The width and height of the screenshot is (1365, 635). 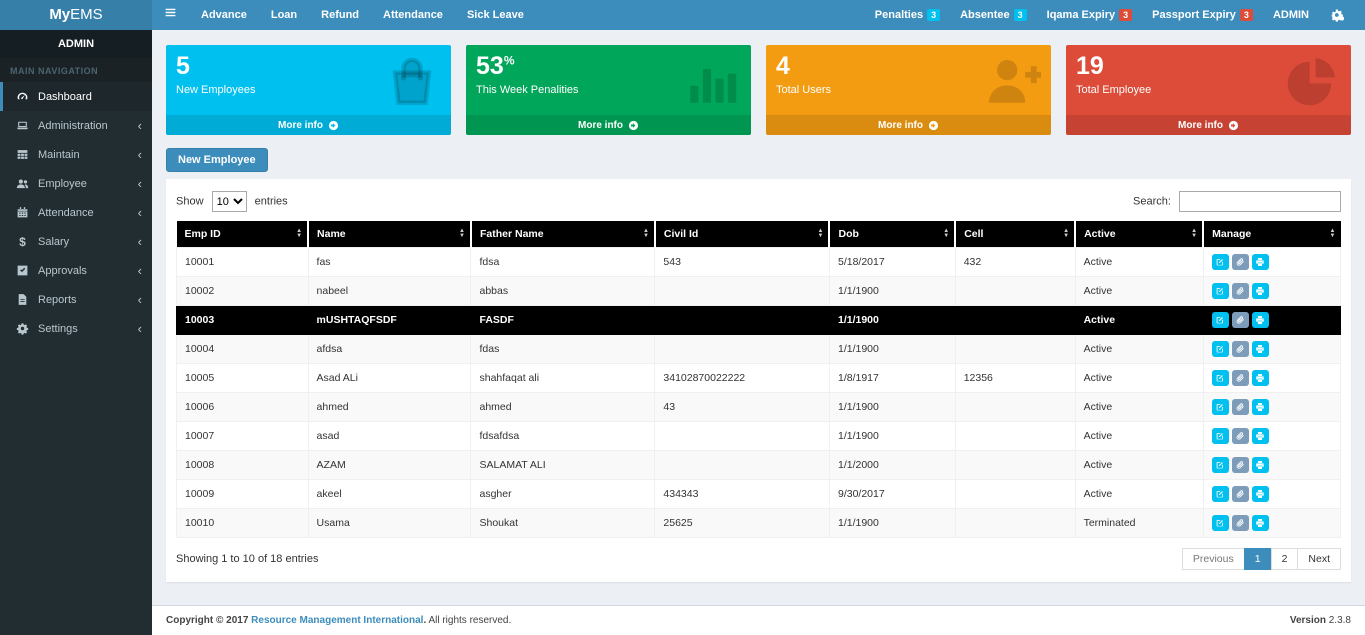 What do you see at coordinates (759, 465) in the screenshot?
I see `table-row: 10008 AZAM SALAMAT ALI 1/1/2000 Active` at bounding box center [759, 465].